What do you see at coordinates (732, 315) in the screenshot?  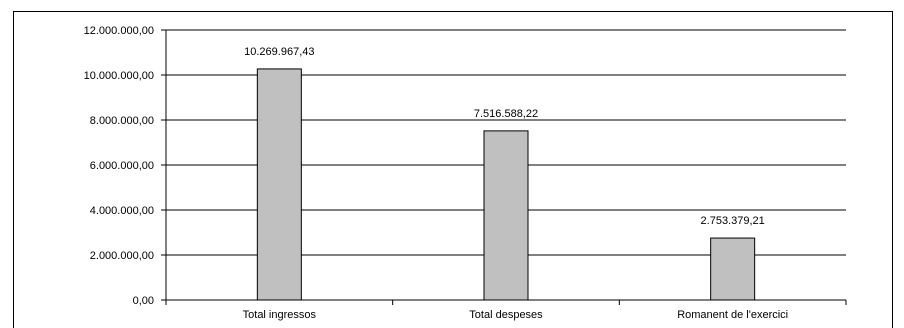 I see `x-category-label: Romanent de l'exercici` at bounding box center [732, 315].